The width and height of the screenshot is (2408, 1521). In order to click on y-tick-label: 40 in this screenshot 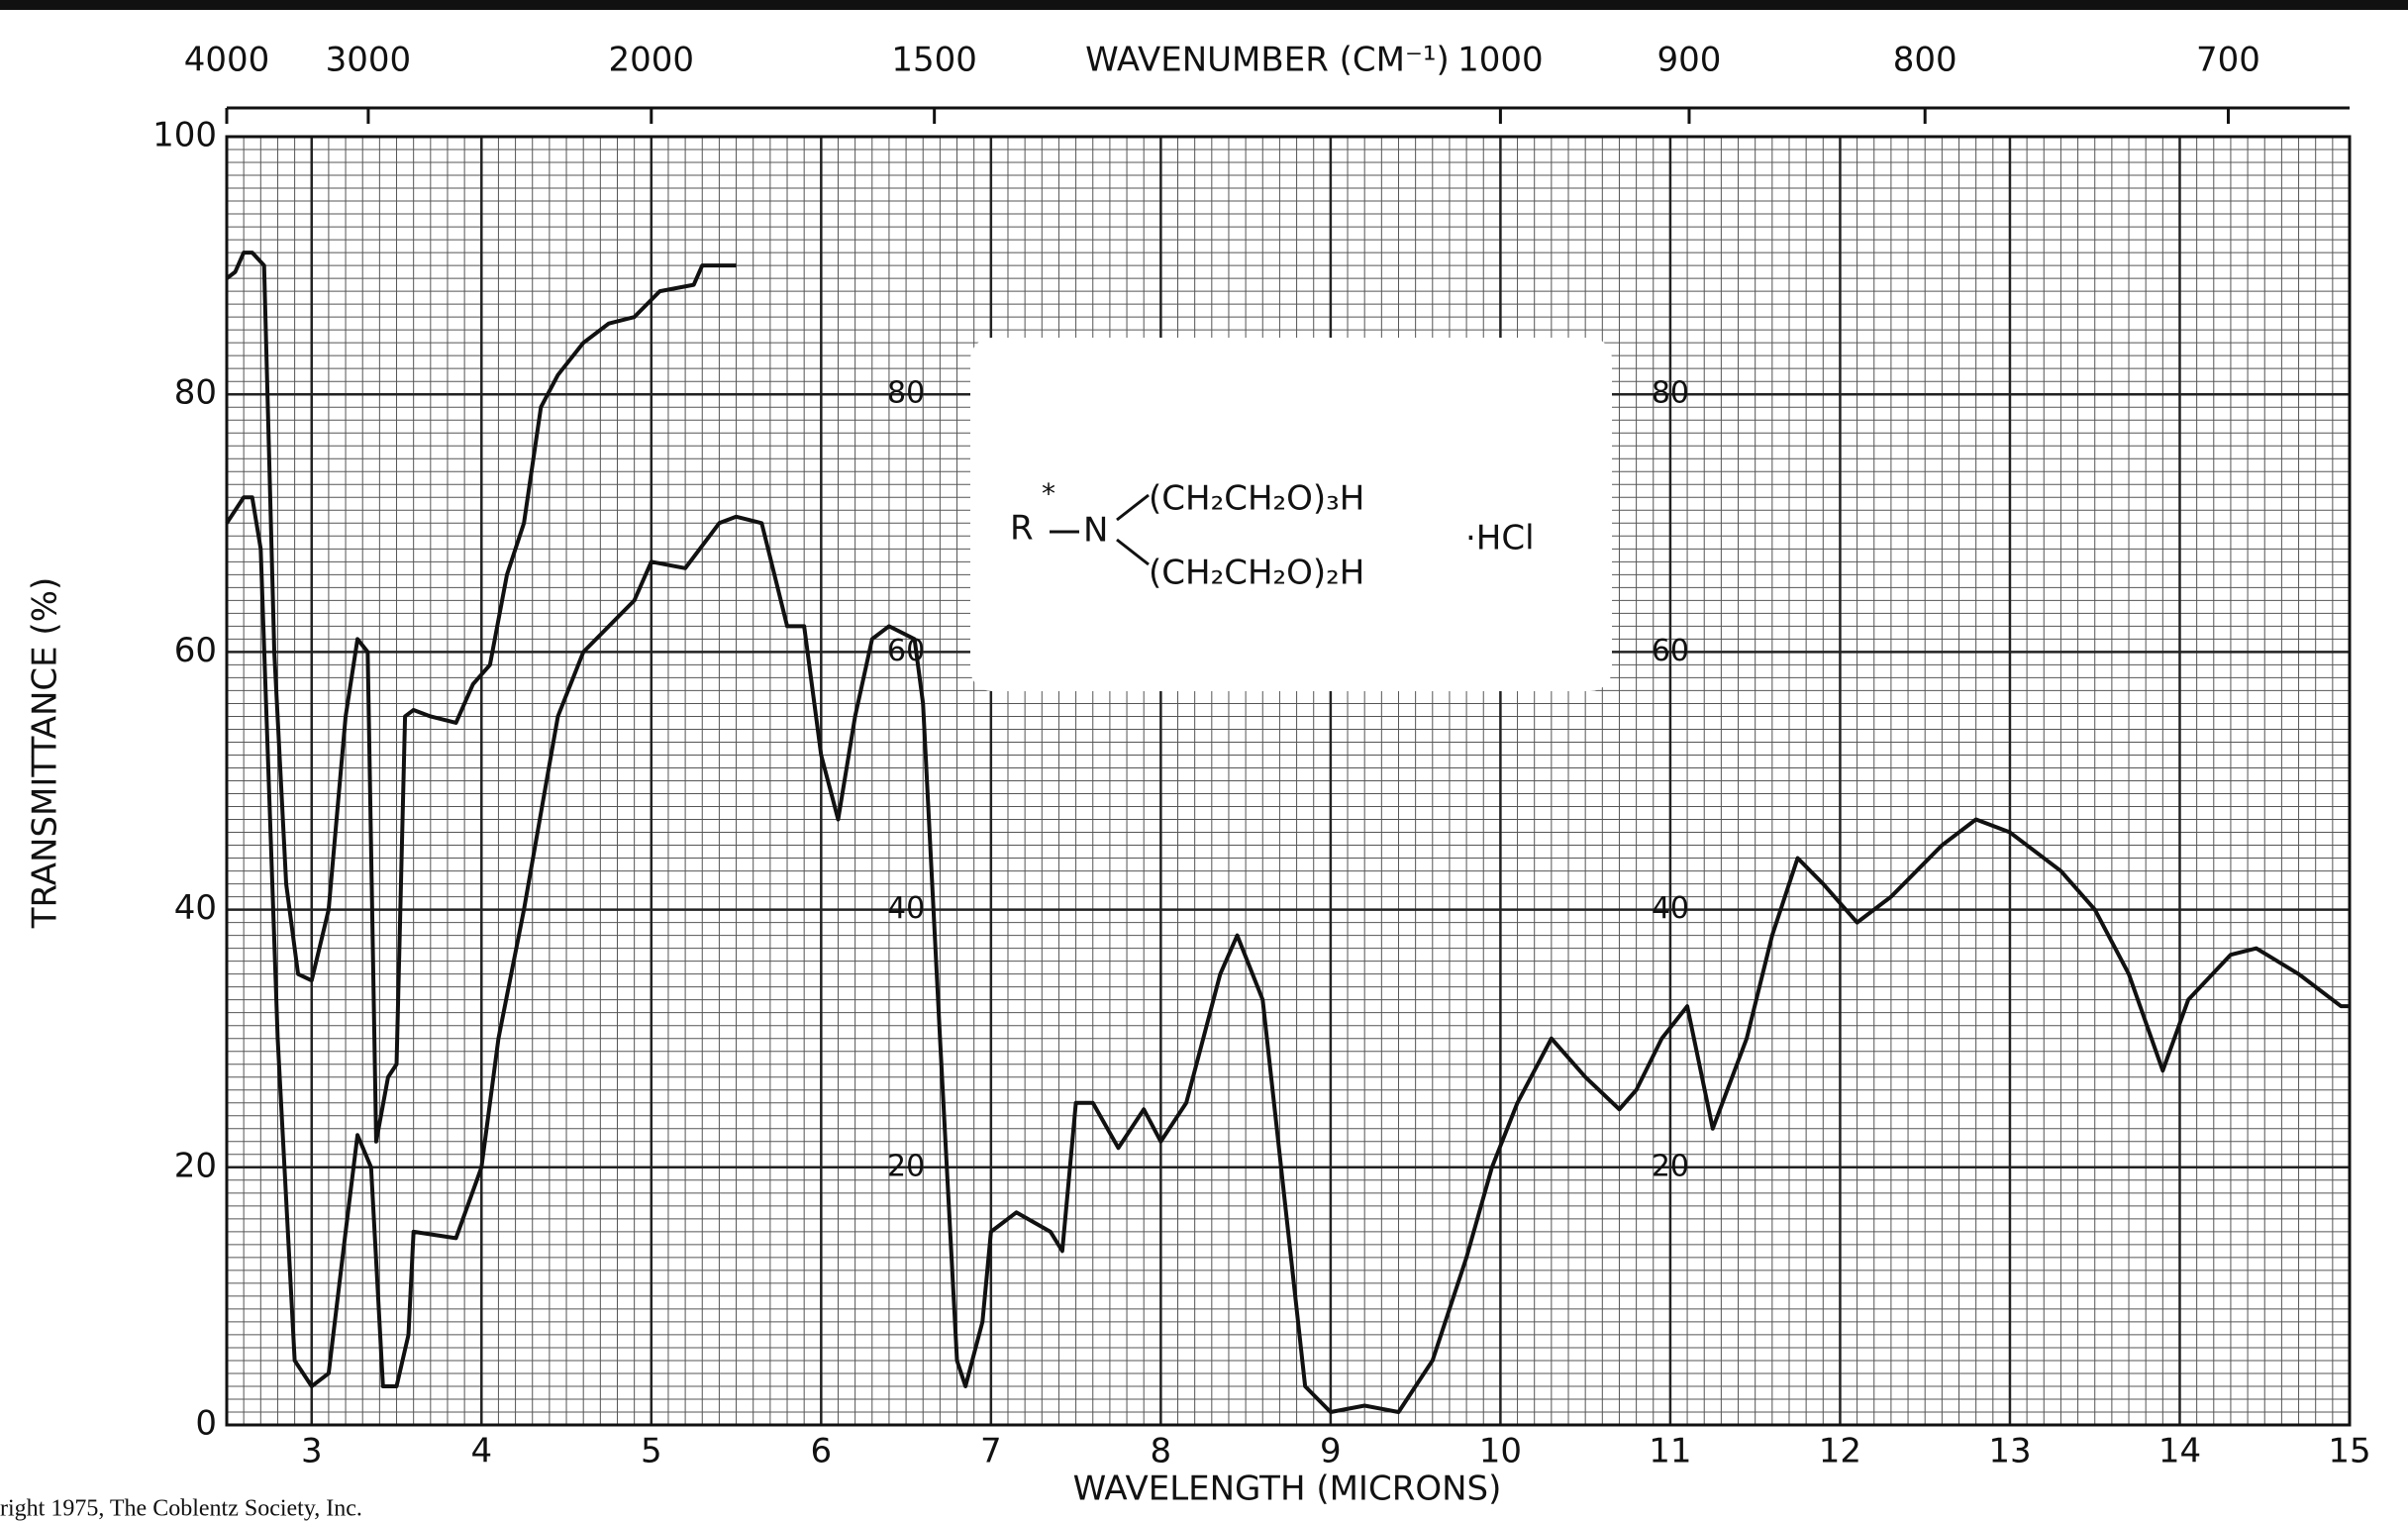, I will do `click(195, 908)`.